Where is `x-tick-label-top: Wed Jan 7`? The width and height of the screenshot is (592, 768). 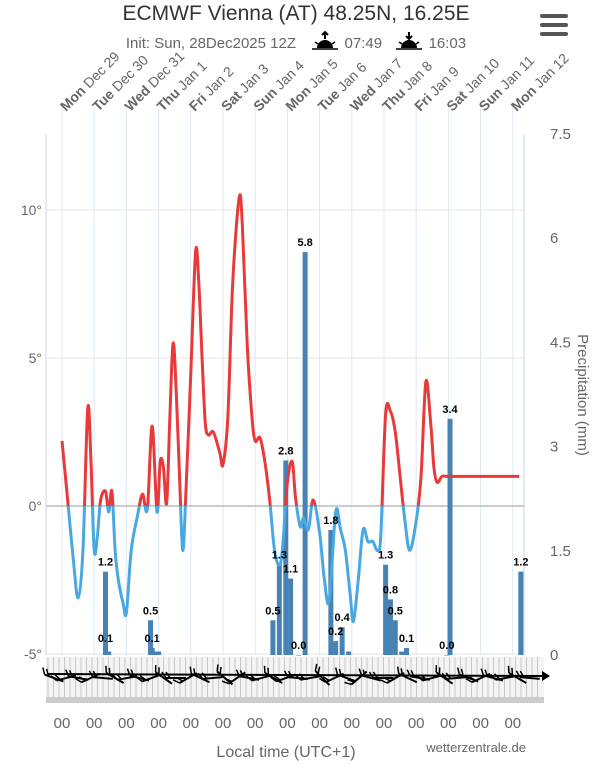
x-tick-label-top: Wed Jan 7 is located at coordinates (376, 84).